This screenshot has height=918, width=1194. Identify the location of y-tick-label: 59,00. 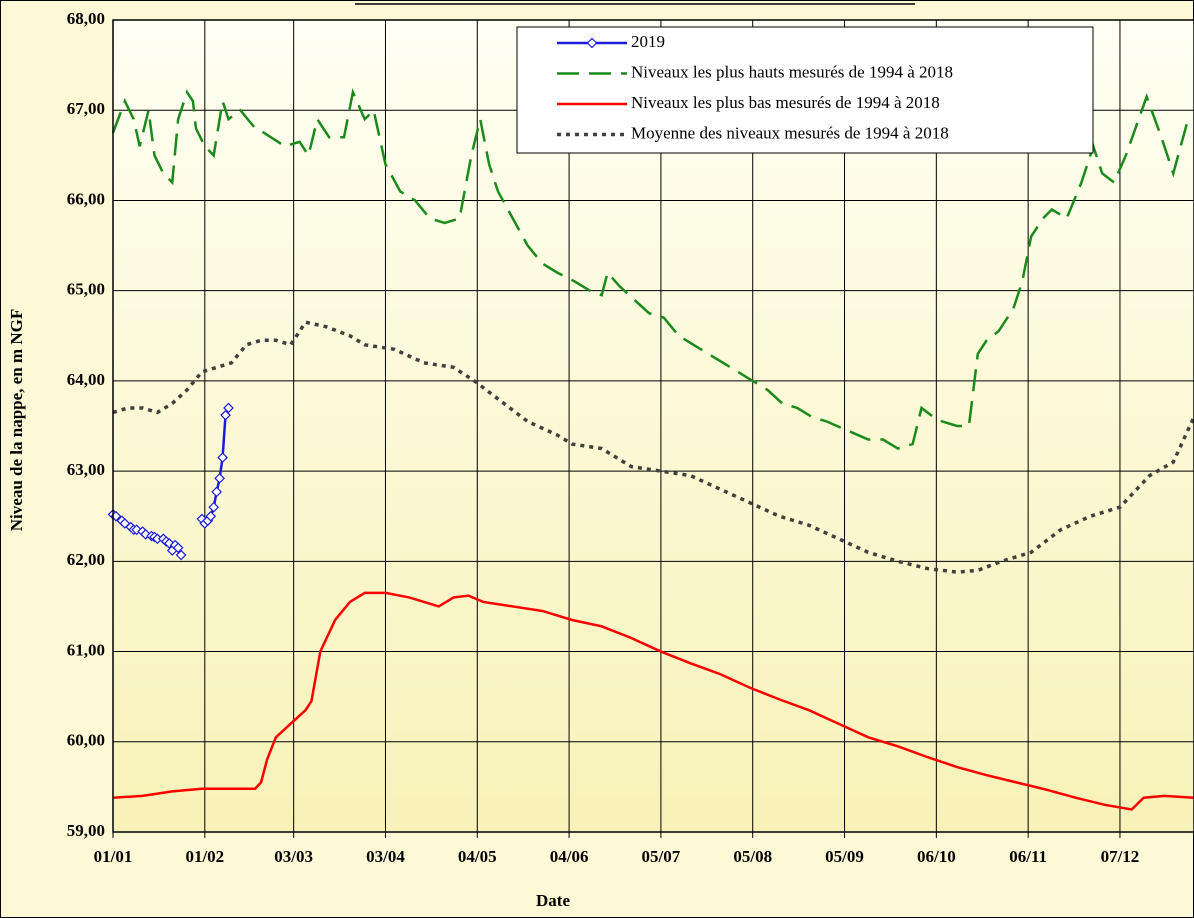
(86, 830).